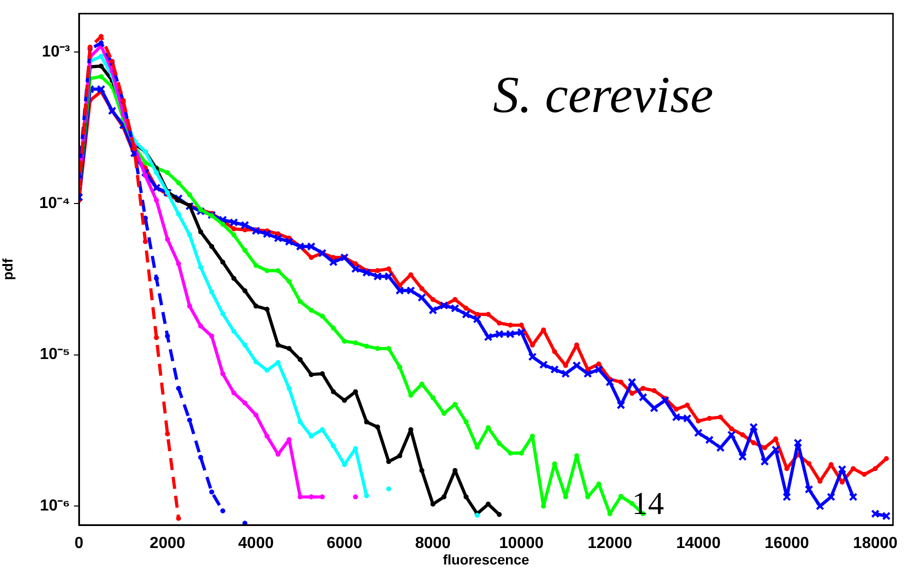 The image size is (920, 569). What do you see at coordinates (486, 559) in the screenshot?
I see `x-axis-title: fluorescence` at bounding box center [486, 559].